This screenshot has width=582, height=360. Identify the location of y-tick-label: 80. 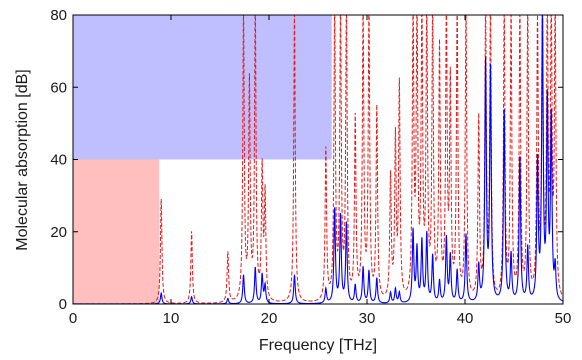
(58, 15).